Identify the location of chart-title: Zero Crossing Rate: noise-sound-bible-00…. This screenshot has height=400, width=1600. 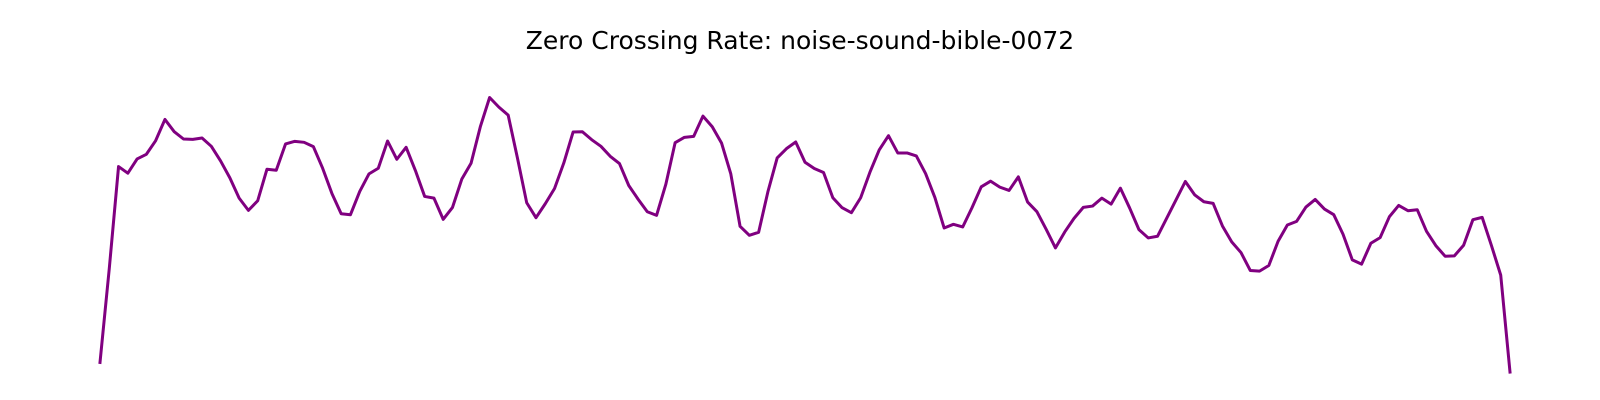
(800, 40).